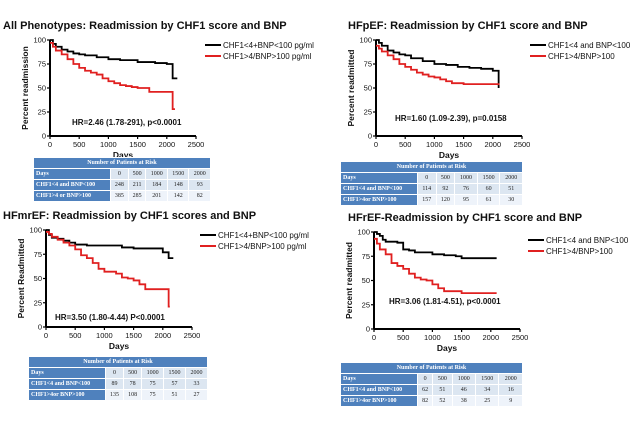  What do you see at coordinates (114, 395) in the screenshot?
I see `risk-table-cell: 135` at bounding box center [114, 395].